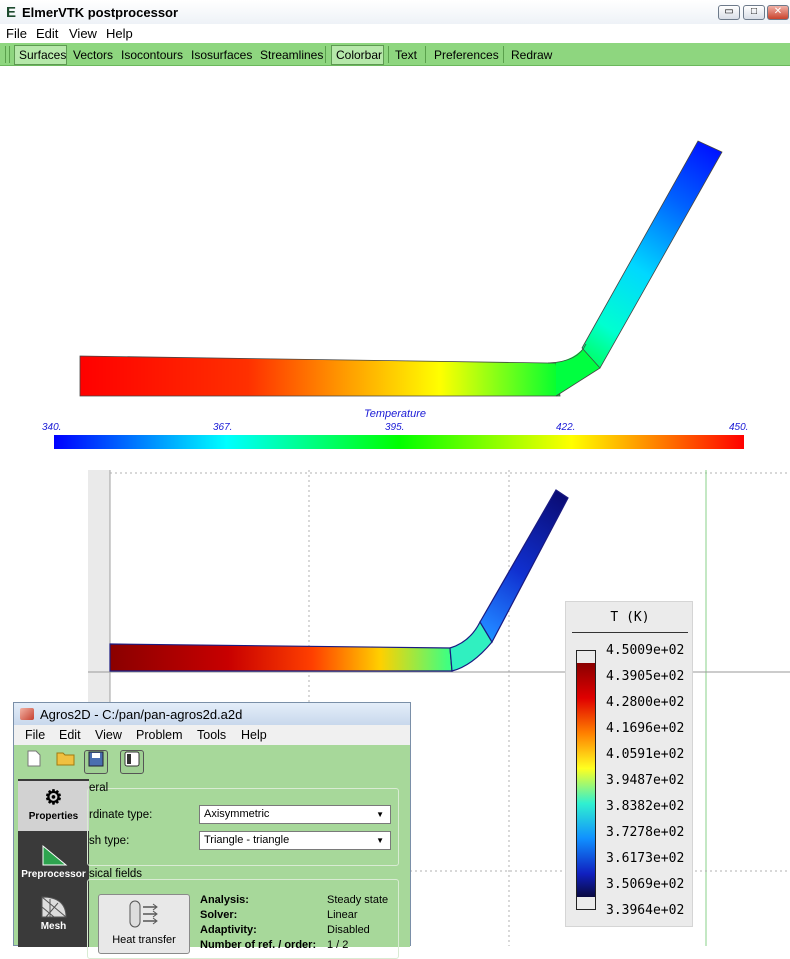 This screenshot has width=790, height=959. I want to click on colorbar-tick: 340., so click(52, 427).